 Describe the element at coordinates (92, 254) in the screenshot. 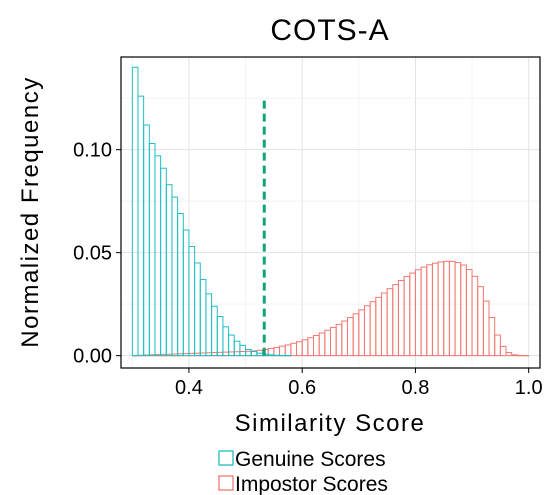

I see `y-tick-label: 0.05` at that location.